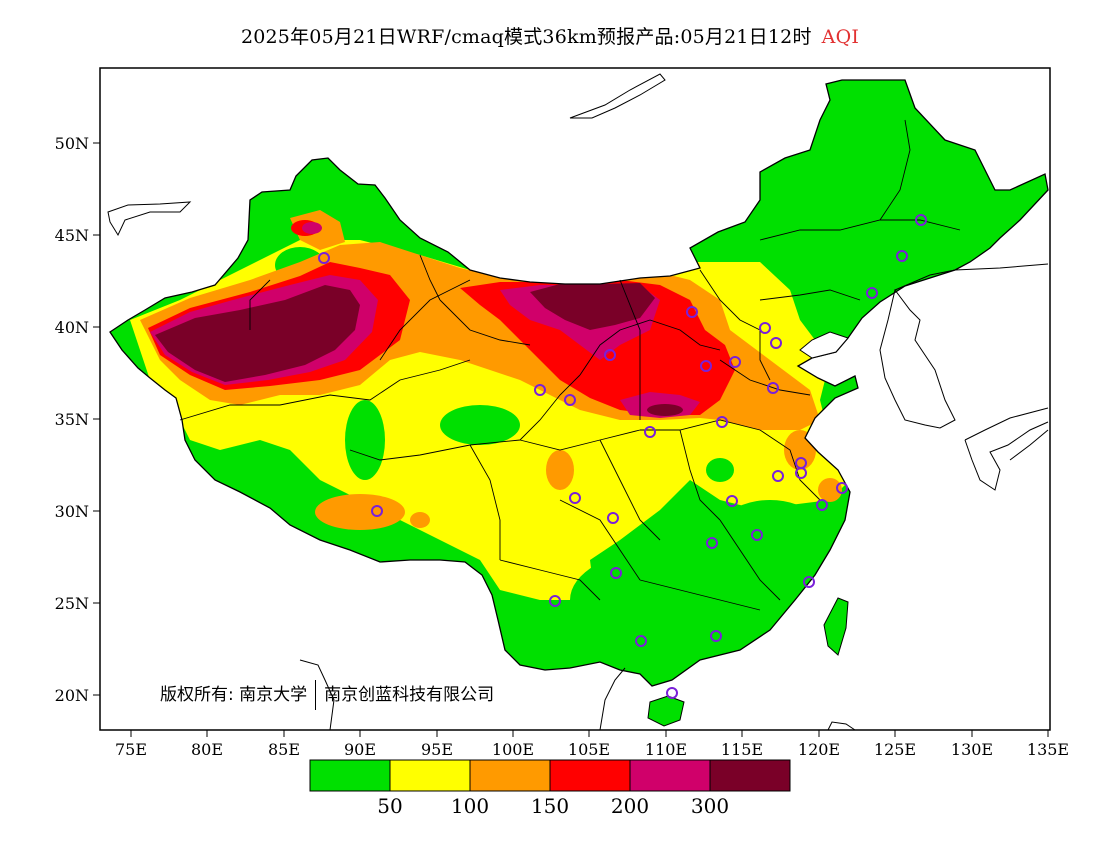  I want to click on legend-swatch-moderate, so click(430, 775).